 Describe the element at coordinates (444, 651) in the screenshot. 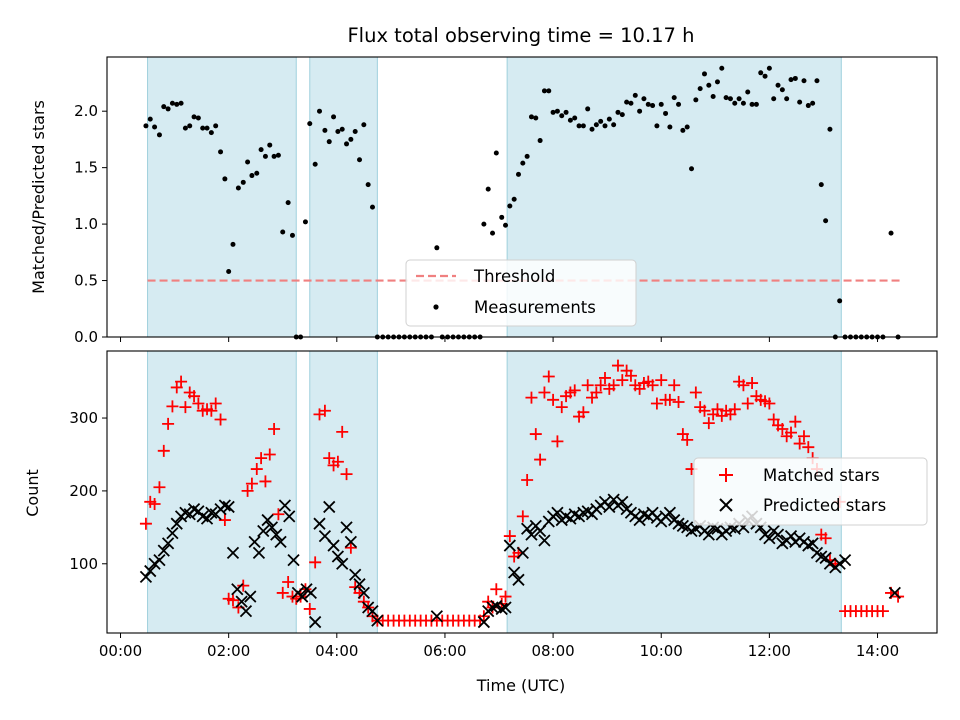

I see `x-tick-label: 06:00` at that location.